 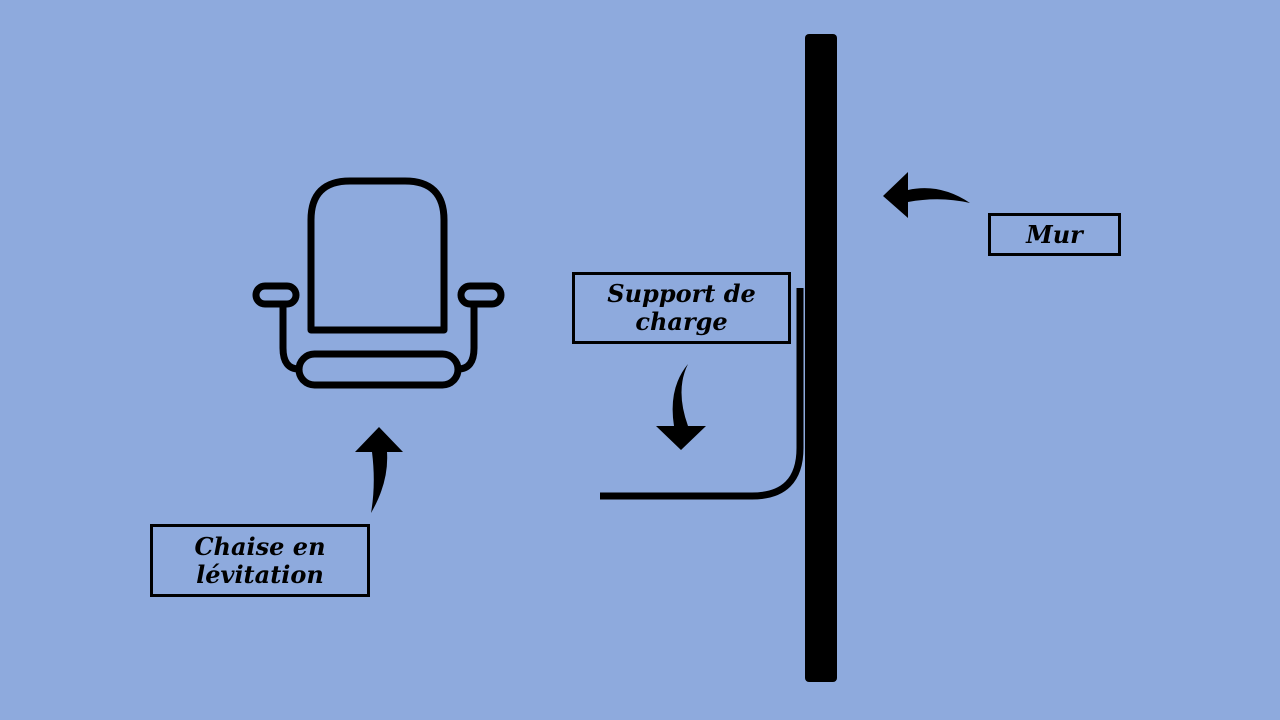 What do you see at coordinates (260, 560) in the screenshot?
I see `label-chaise-en-levitation: Chaise en lévitation` at bounding box center [260, 560].